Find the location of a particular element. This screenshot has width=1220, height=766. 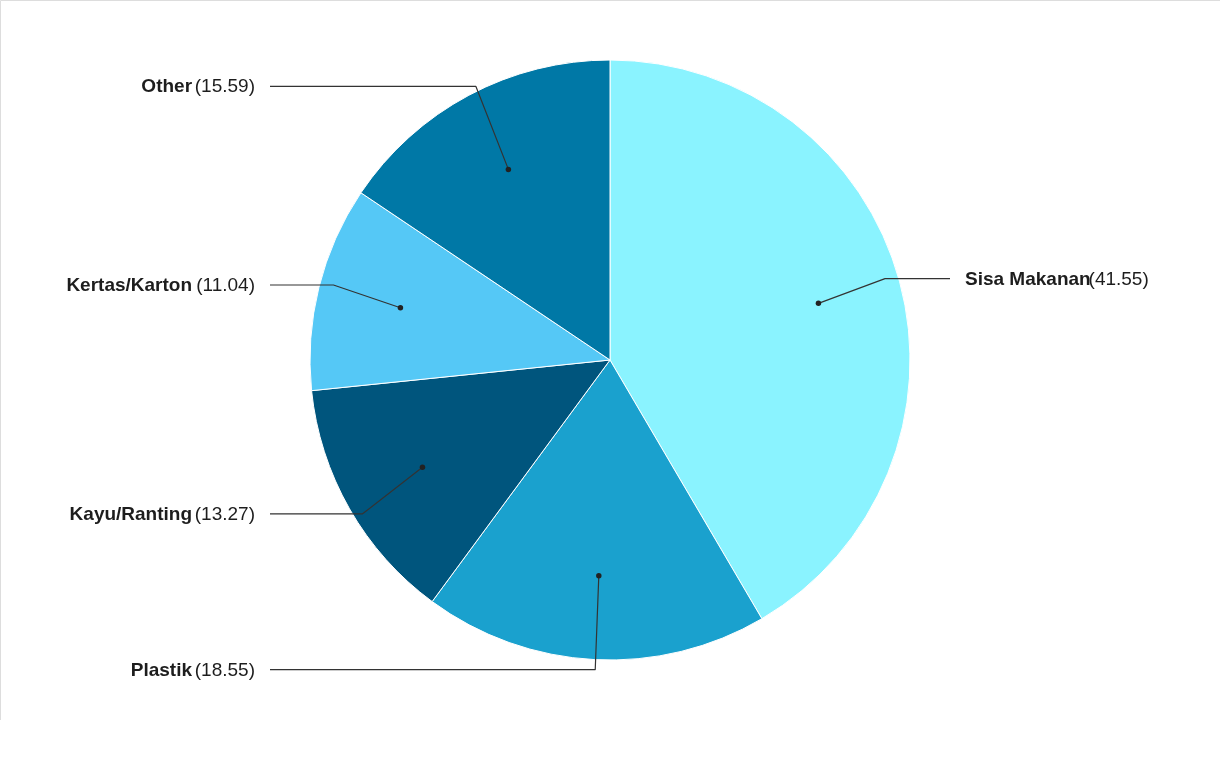

data-label: (11.04) is located at coordinates (225, 284).